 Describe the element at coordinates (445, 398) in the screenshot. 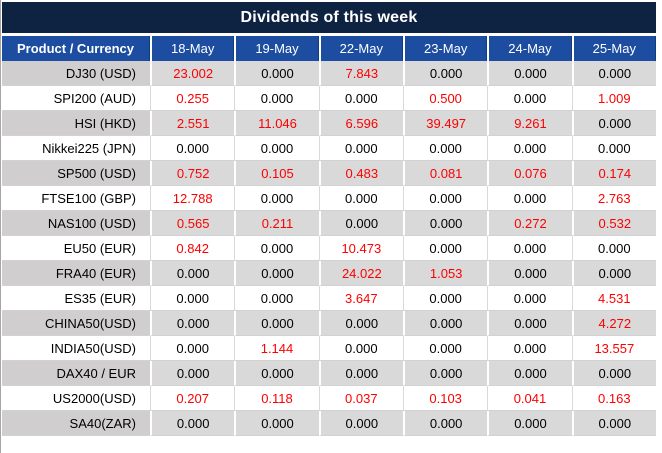

I see `dividend-value: 0.103` at that location.